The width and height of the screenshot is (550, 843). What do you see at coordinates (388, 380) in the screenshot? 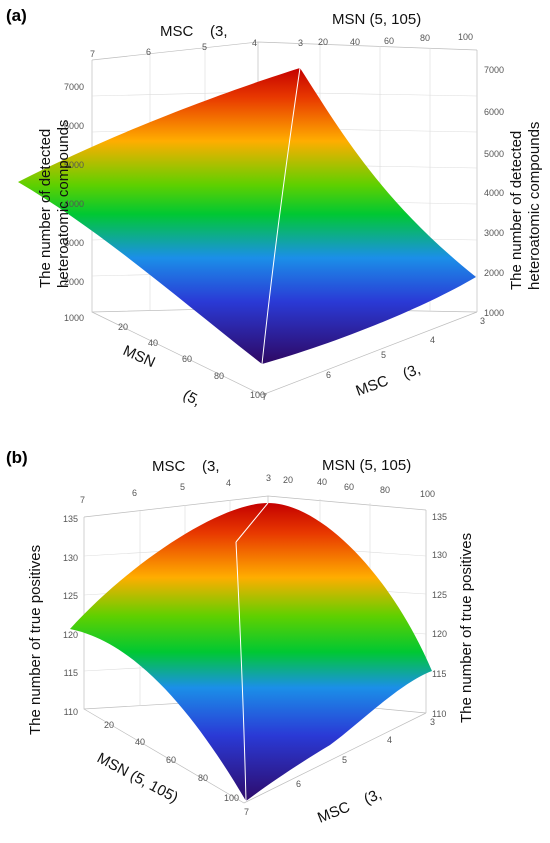
I see `bottom-right-axis-title-a: MSC (3,` at bounding box center [388, 380].